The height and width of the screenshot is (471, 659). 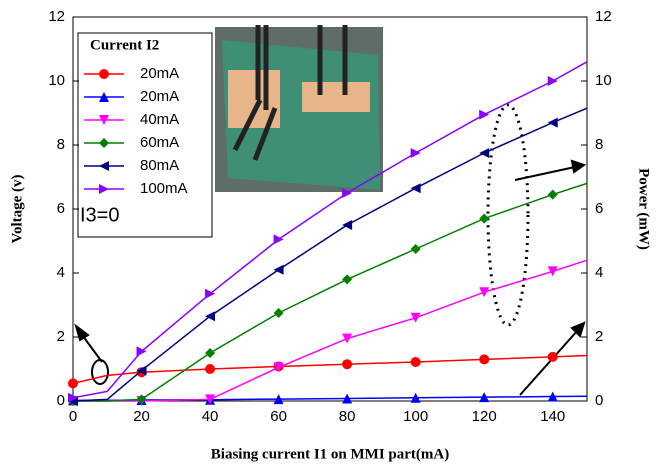 I want to click on y-tick-label: 0, so click(x=61, y=400).